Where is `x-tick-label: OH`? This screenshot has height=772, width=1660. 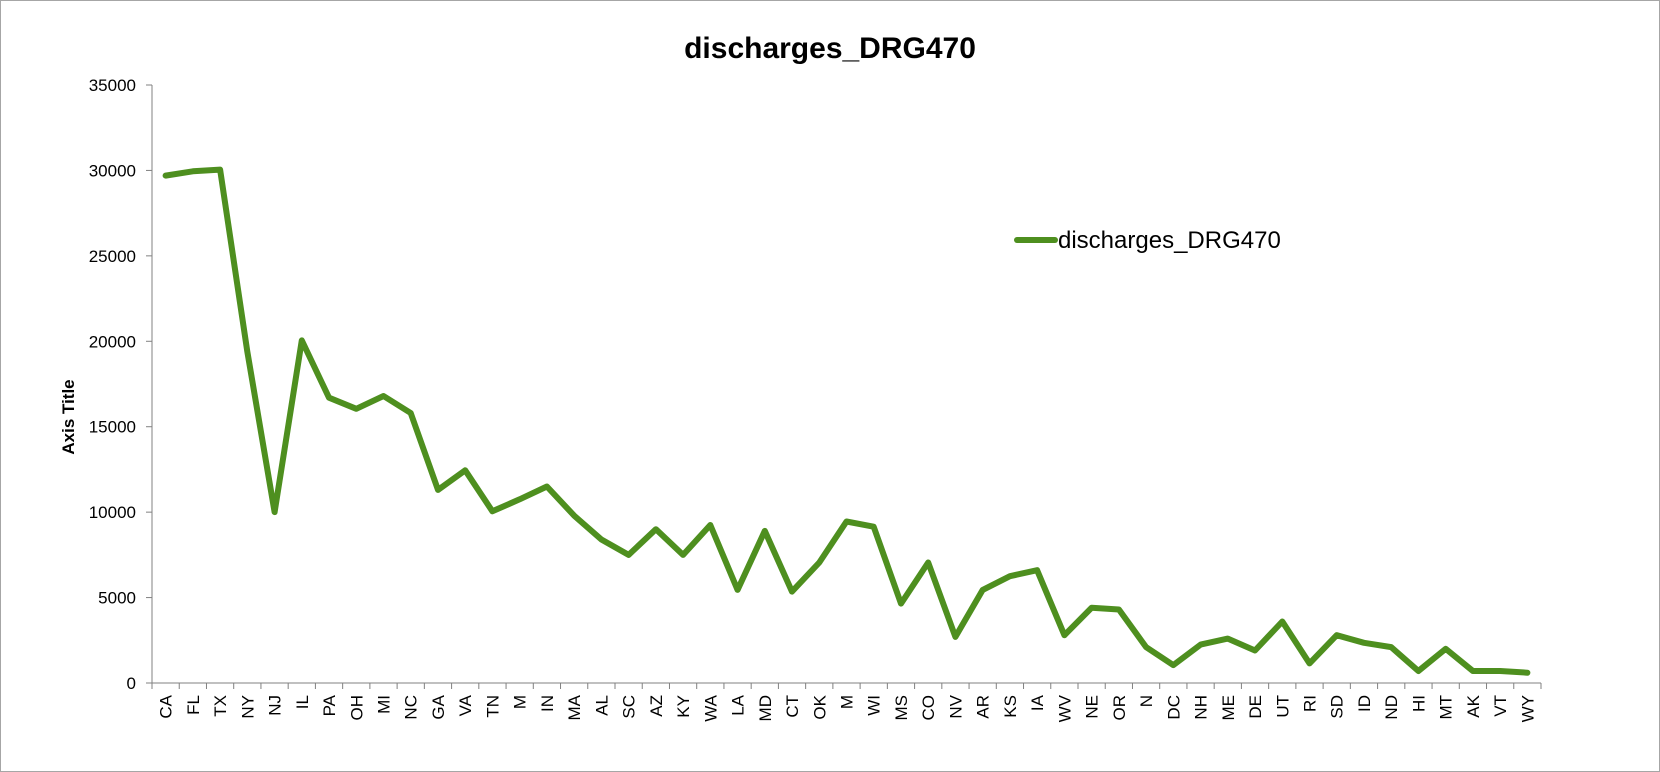 x-tick-label: OH is located at coordinates (356, 708).